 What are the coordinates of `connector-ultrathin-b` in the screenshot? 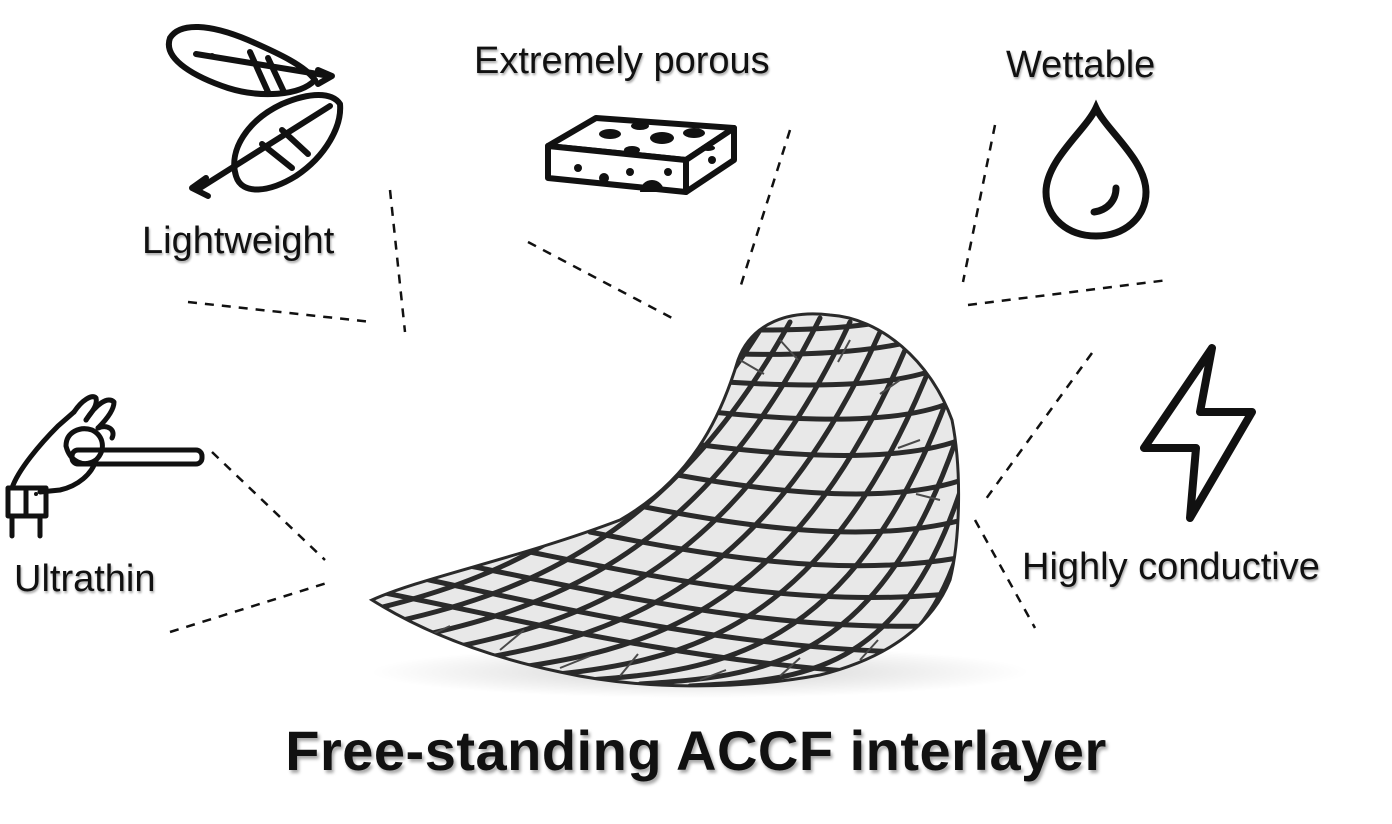 It's located at (250, 607).